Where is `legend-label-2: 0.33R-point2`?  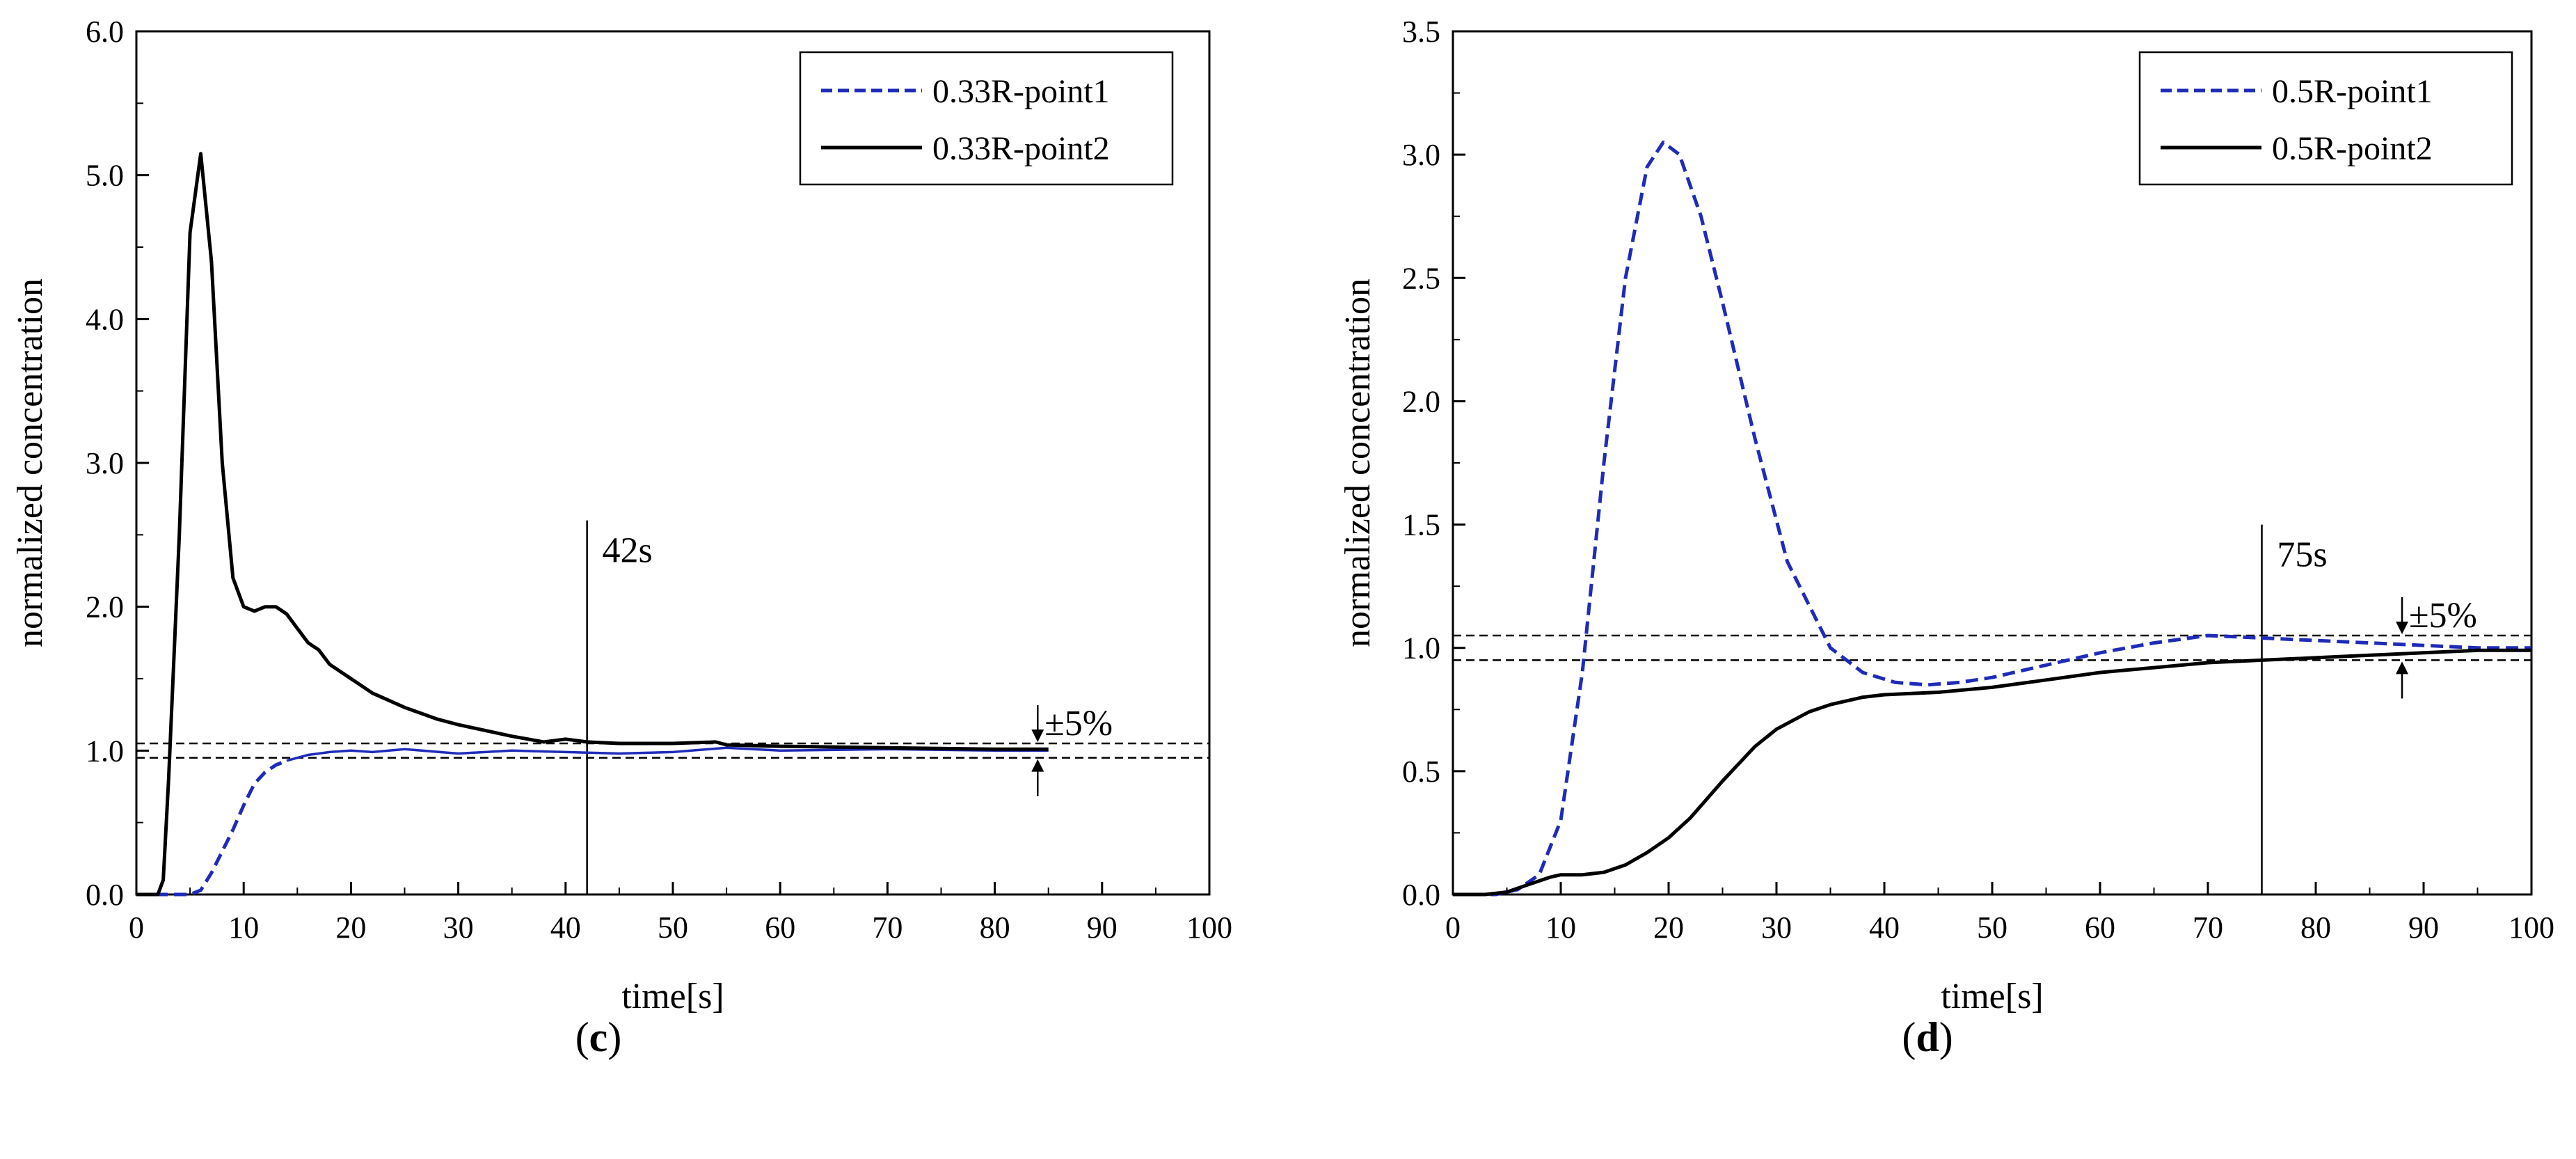 legend-label-2: 0.33R-point2 is located at coordinates (1021, 148).